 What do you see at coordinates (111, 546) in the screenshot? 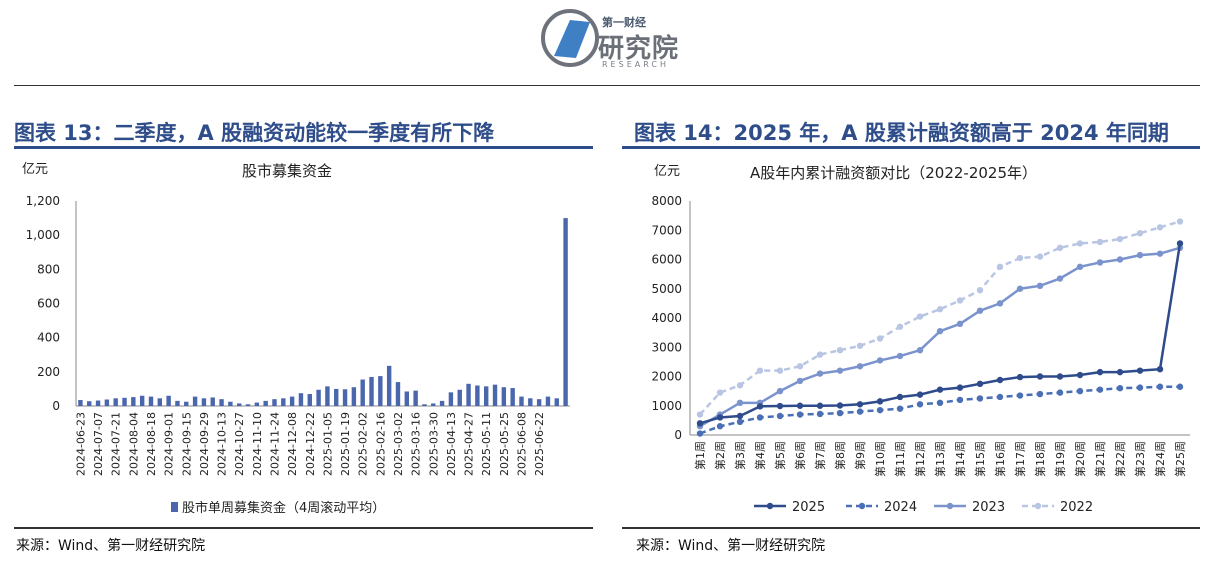
I see `left-source-note: 来源：Wind、第一财经研究院` at bounding box center [111, 546].